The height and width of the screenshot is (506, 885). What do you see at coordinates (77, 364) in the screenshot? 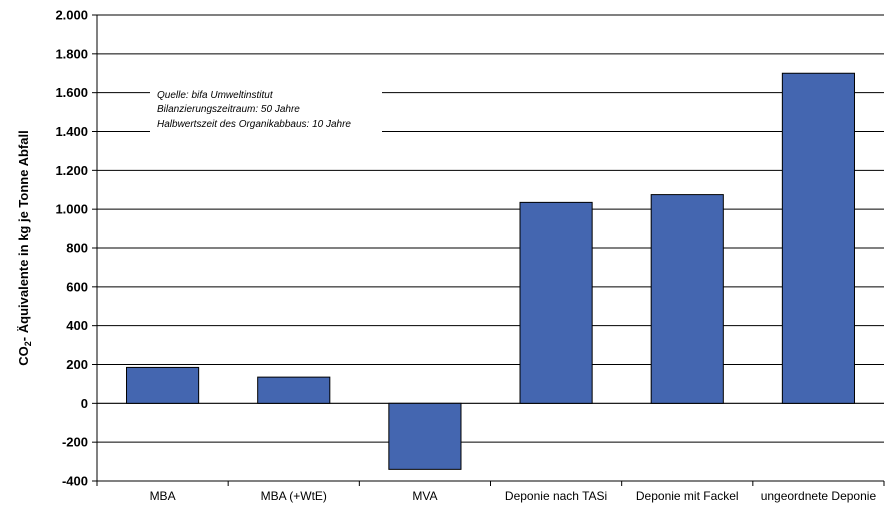
I see `y-tick-label: 200` at bounding box center [77, 364].